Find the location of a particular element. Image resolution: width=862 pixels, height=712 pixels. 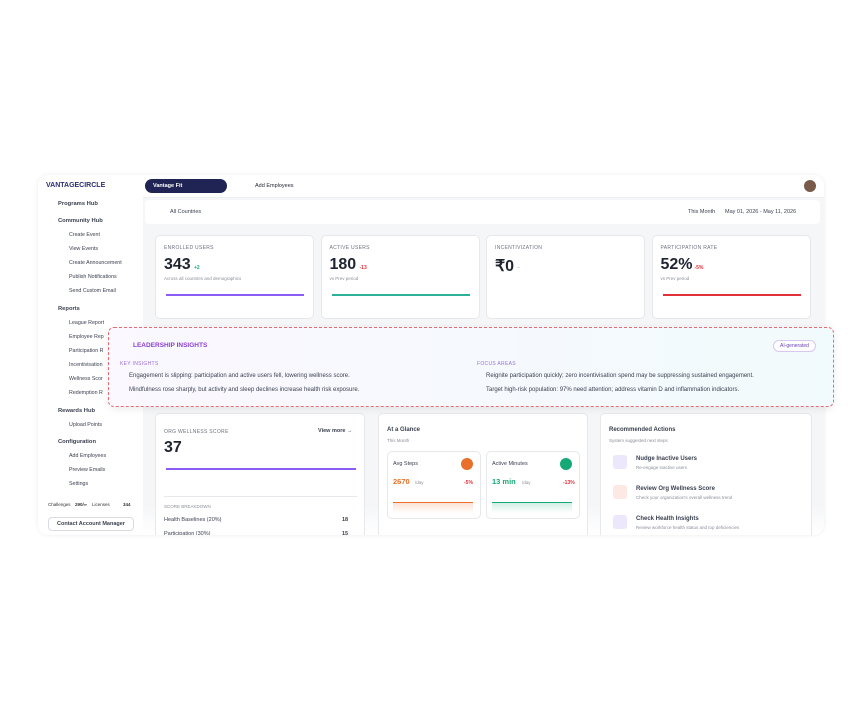

action-title: Check Health Insights is located at coordinates (667, 519).